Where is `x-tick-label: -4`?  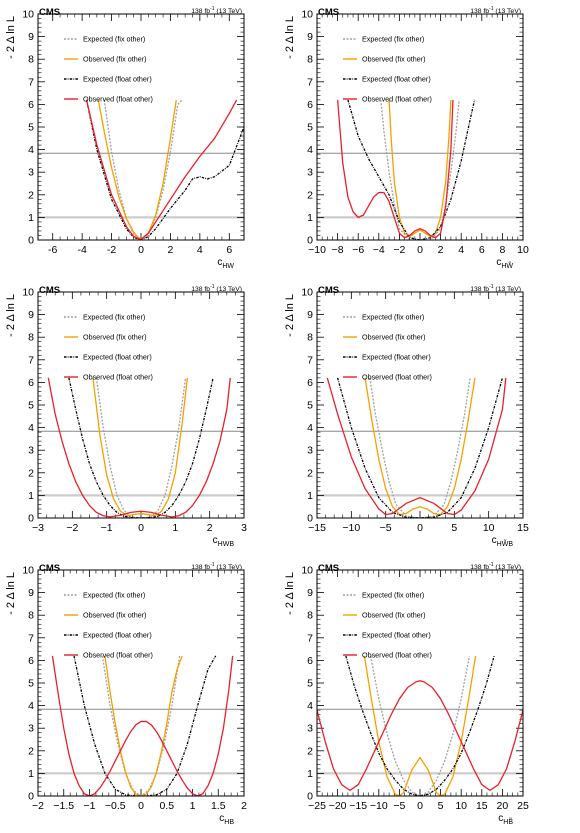
x-tick-label: -4 is located at coordinates (81, 250).